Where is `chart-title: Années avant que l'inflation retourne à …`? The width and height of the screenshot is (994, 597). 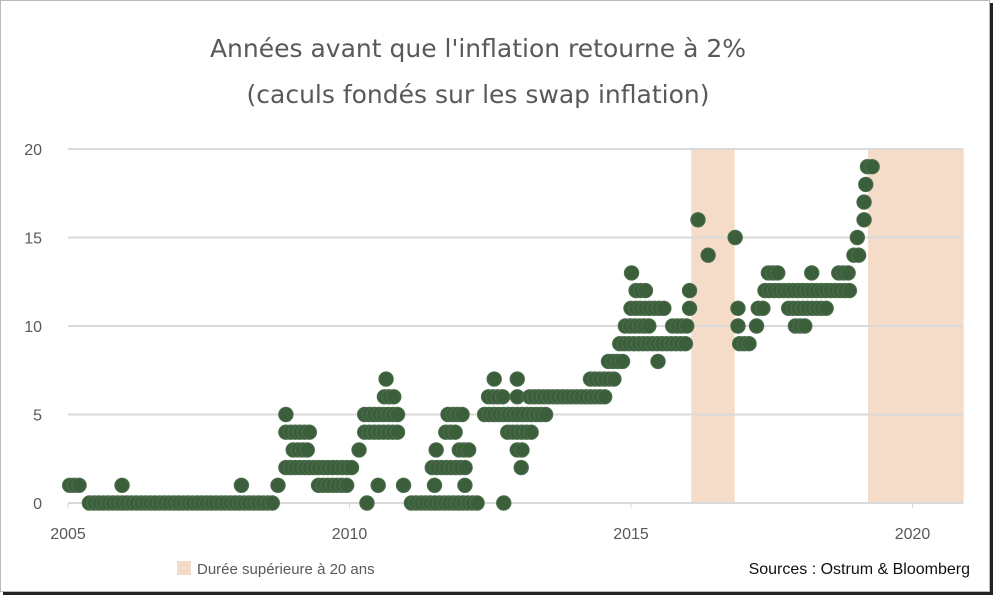 chart-title: Années avant que l'inflation retourne à … is located at coordinates (478, 48).